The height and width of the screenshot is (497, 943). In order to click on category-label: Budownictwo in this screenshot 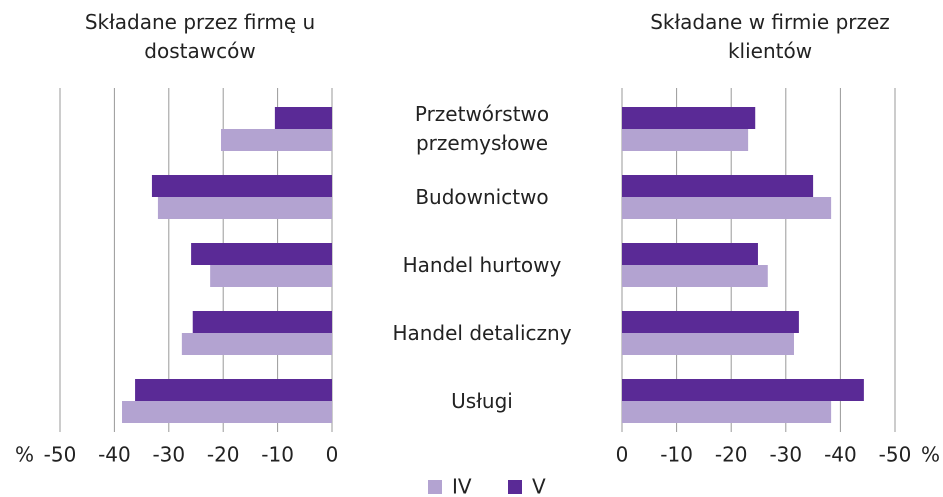, I will do `click(482, 196)`.